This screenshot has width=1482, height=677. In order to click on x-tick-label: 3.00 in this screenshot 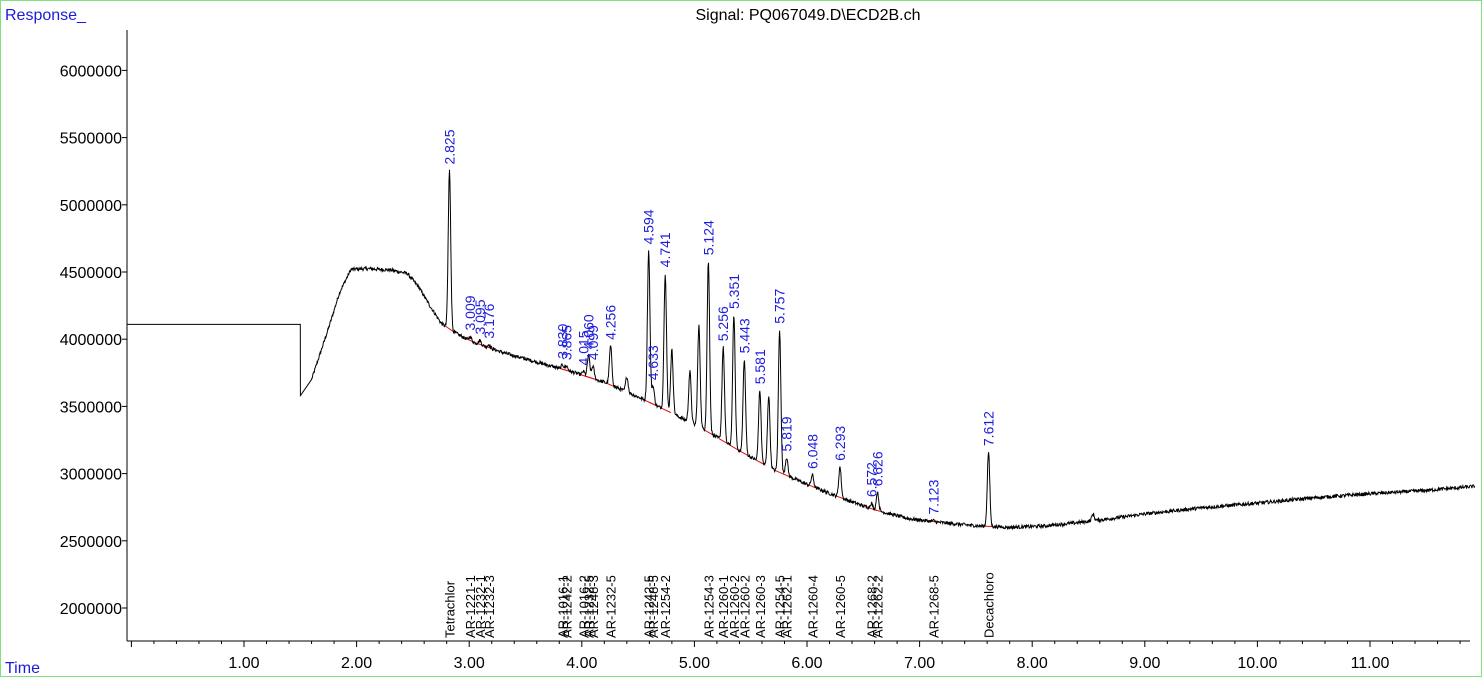, I will do `click(469, 663)`.